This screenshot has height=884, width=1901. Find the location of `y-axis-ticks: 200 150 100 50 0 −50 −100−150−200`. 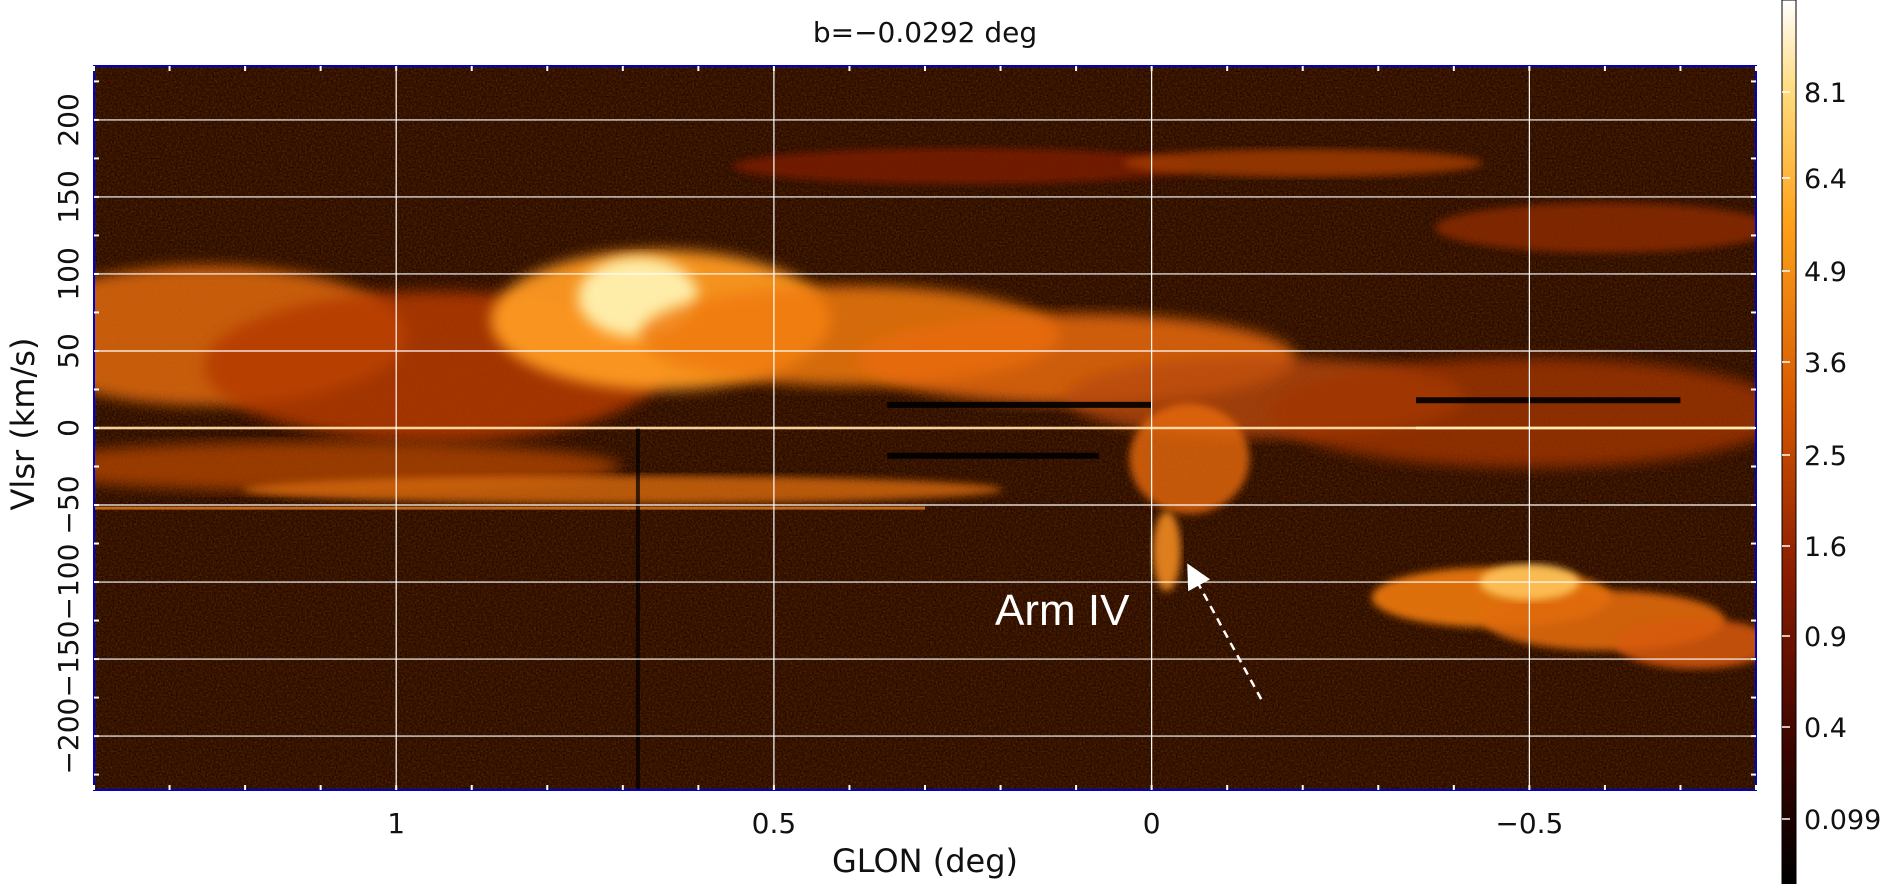

y-axis-ticks: 200 150 100 50 0 −50 −100−150−200 is located at coordinates (68, 433).